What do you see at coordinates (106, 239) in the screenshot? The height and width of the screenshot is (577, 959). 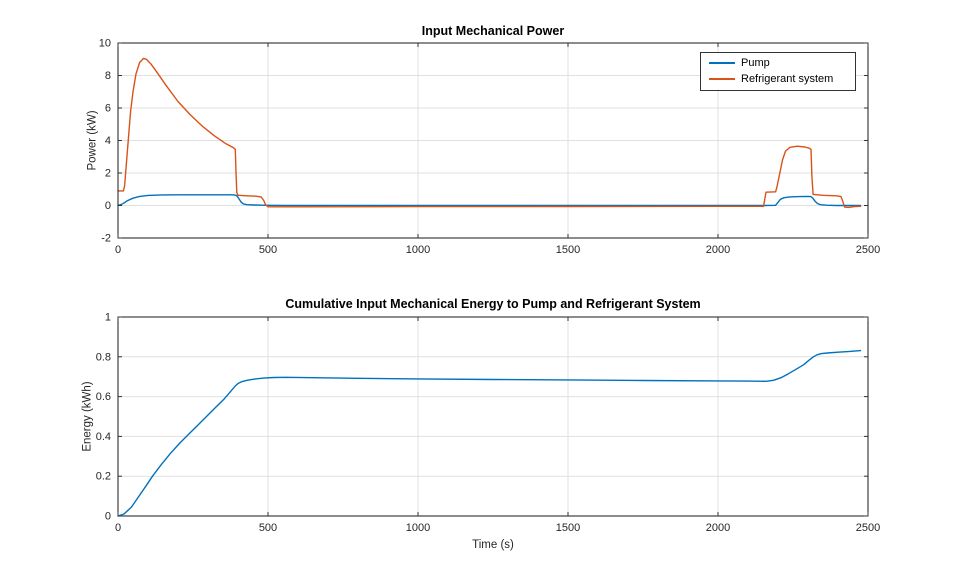 I see `y-tick-label: -2` at bounding box center [106, 239].